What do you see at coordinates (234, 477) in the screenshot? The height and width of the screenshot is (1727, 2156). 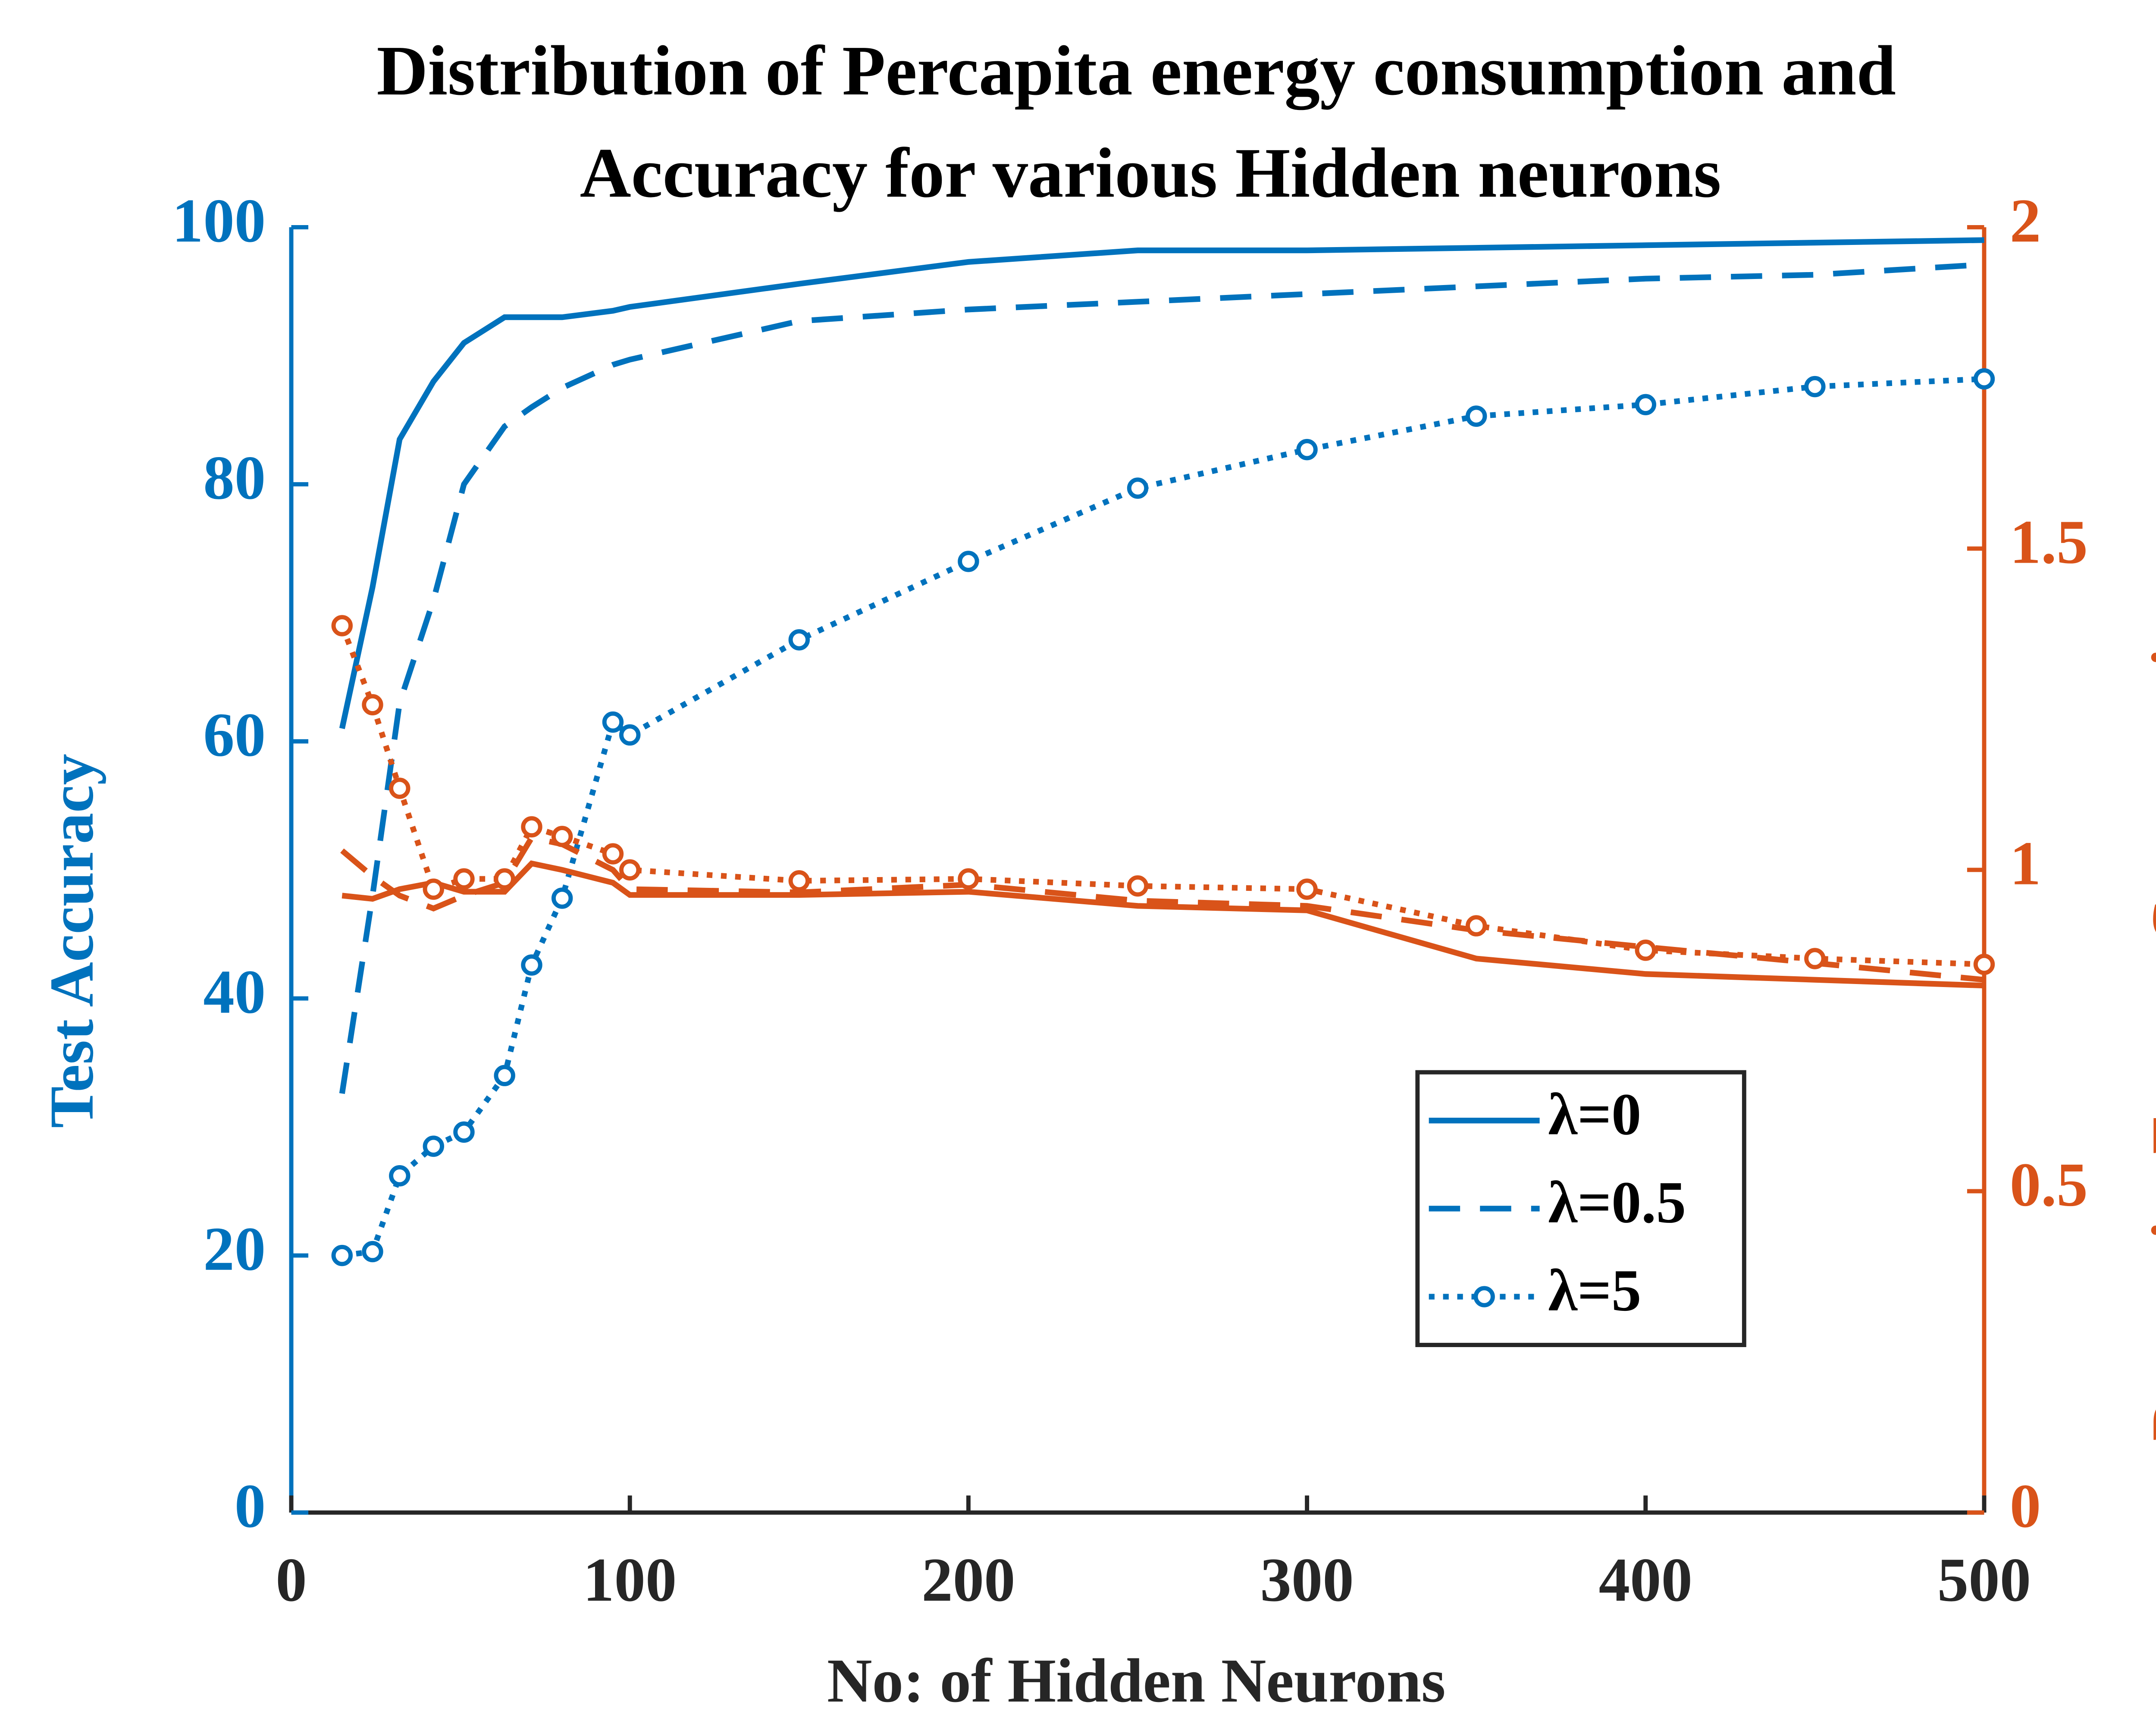 I see `y-tick-label: 80` at bounding box center [234, 477].